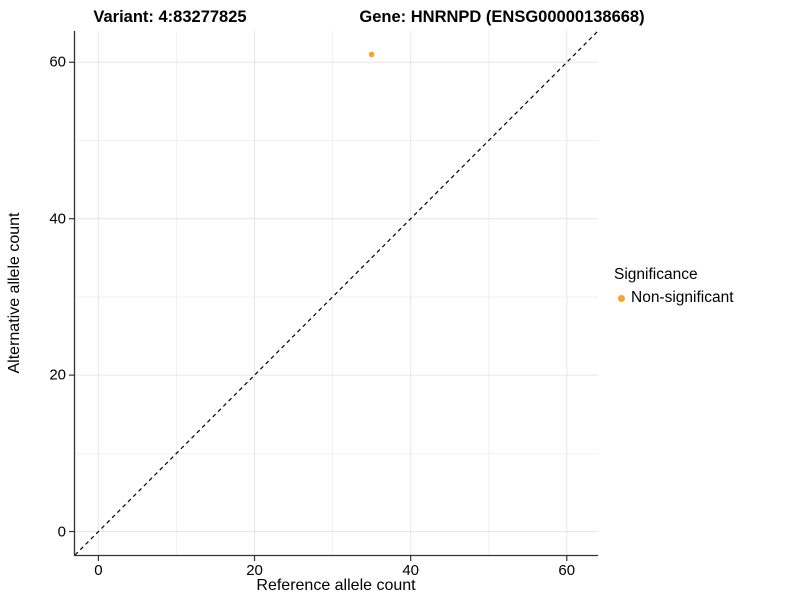 Image resolution: width=800 pixels, height=600 pixels. Describe the element at coordinates (674, 286) in the screenshot. I see `legend: Significance Non-significant` at that location.